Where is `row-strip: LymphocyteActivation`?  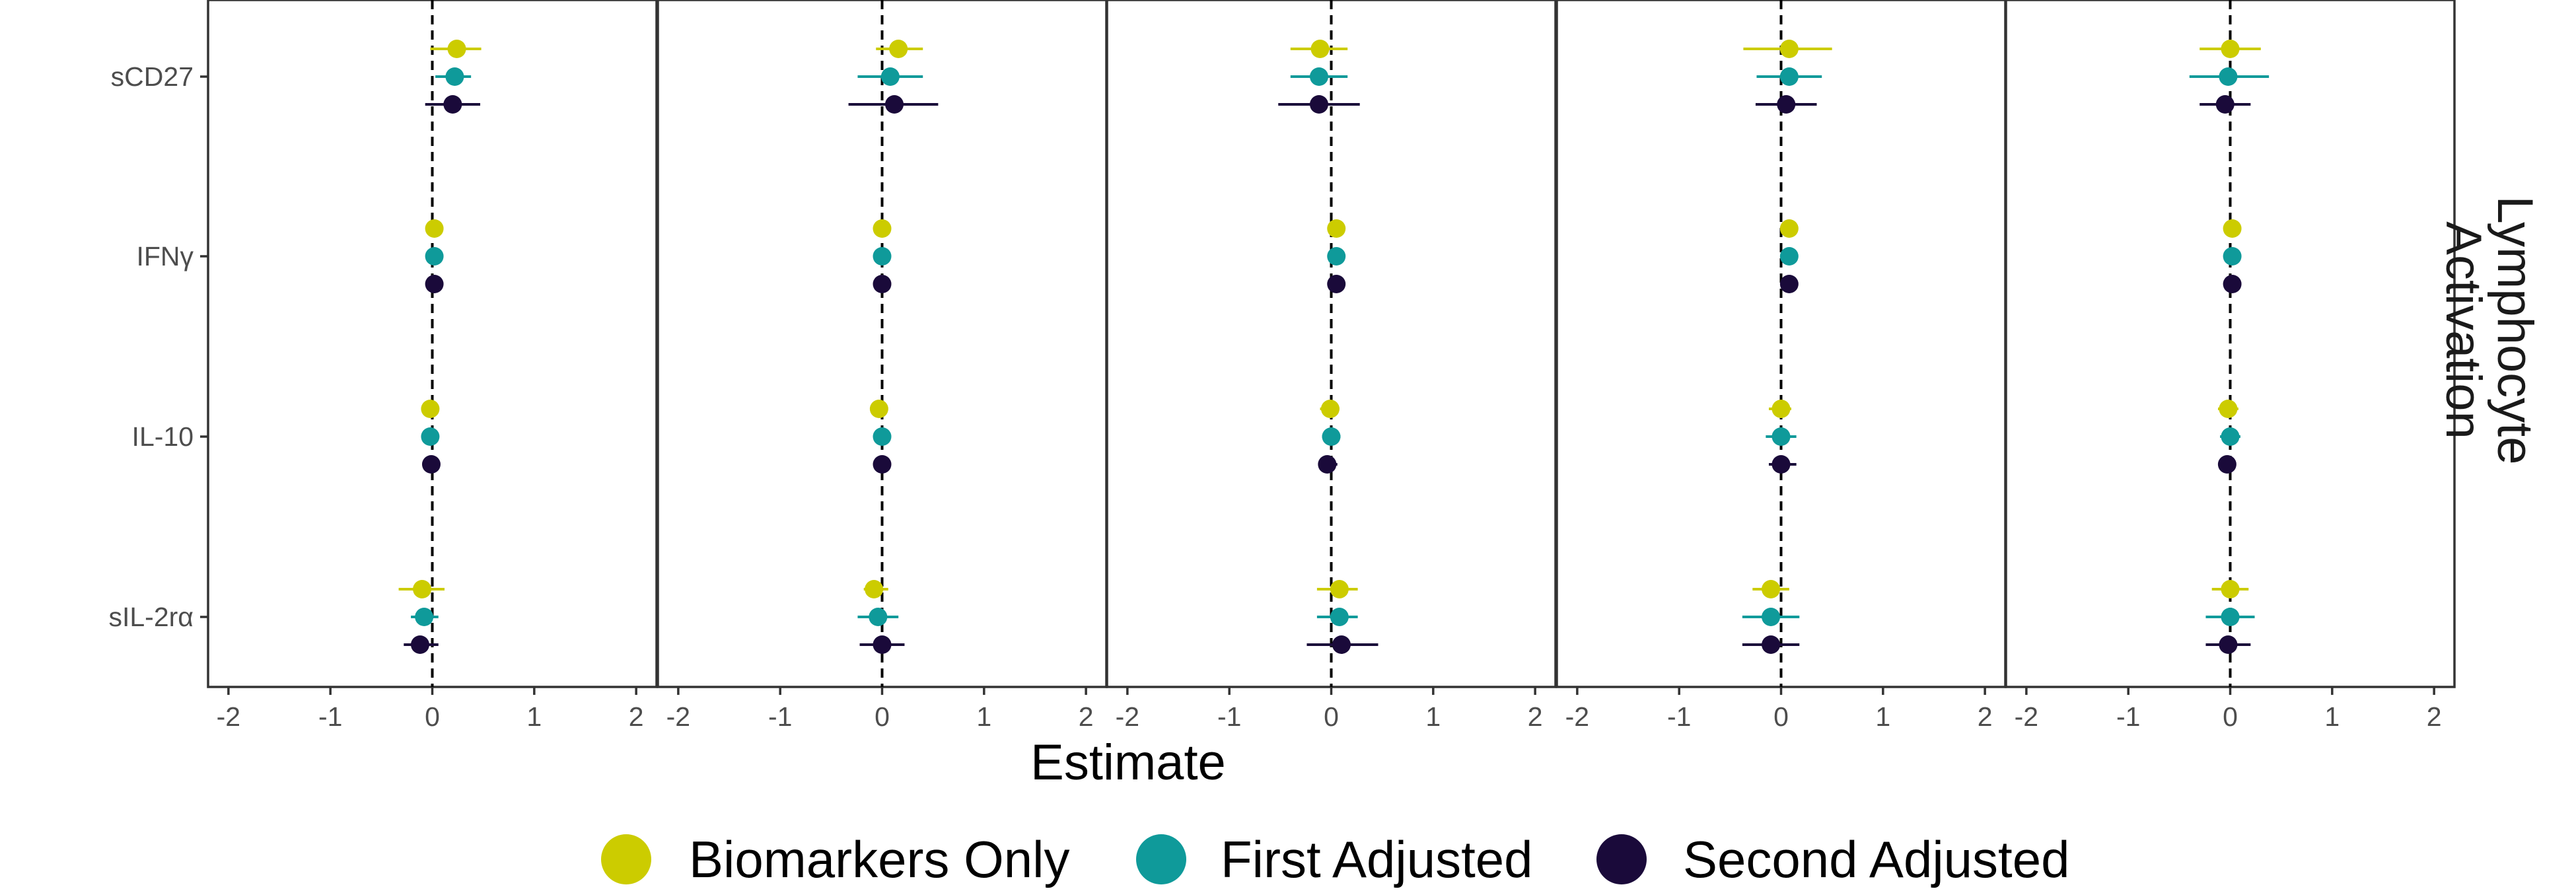 row-strip: LymphocyteActivation is located at coordinates (2489, 330).